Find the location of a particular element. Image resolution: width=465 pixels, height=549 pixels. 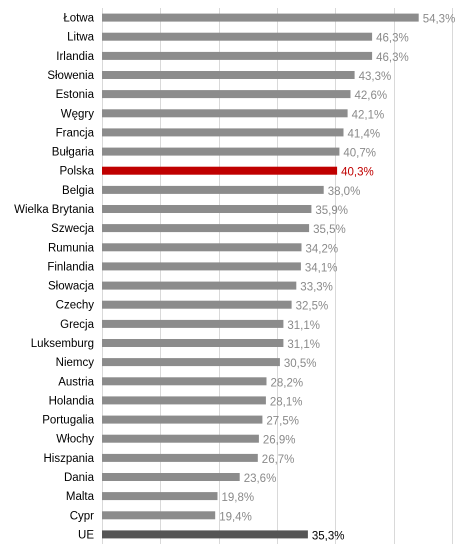

value-label: 43,3% is located at coordinates (375, 77).